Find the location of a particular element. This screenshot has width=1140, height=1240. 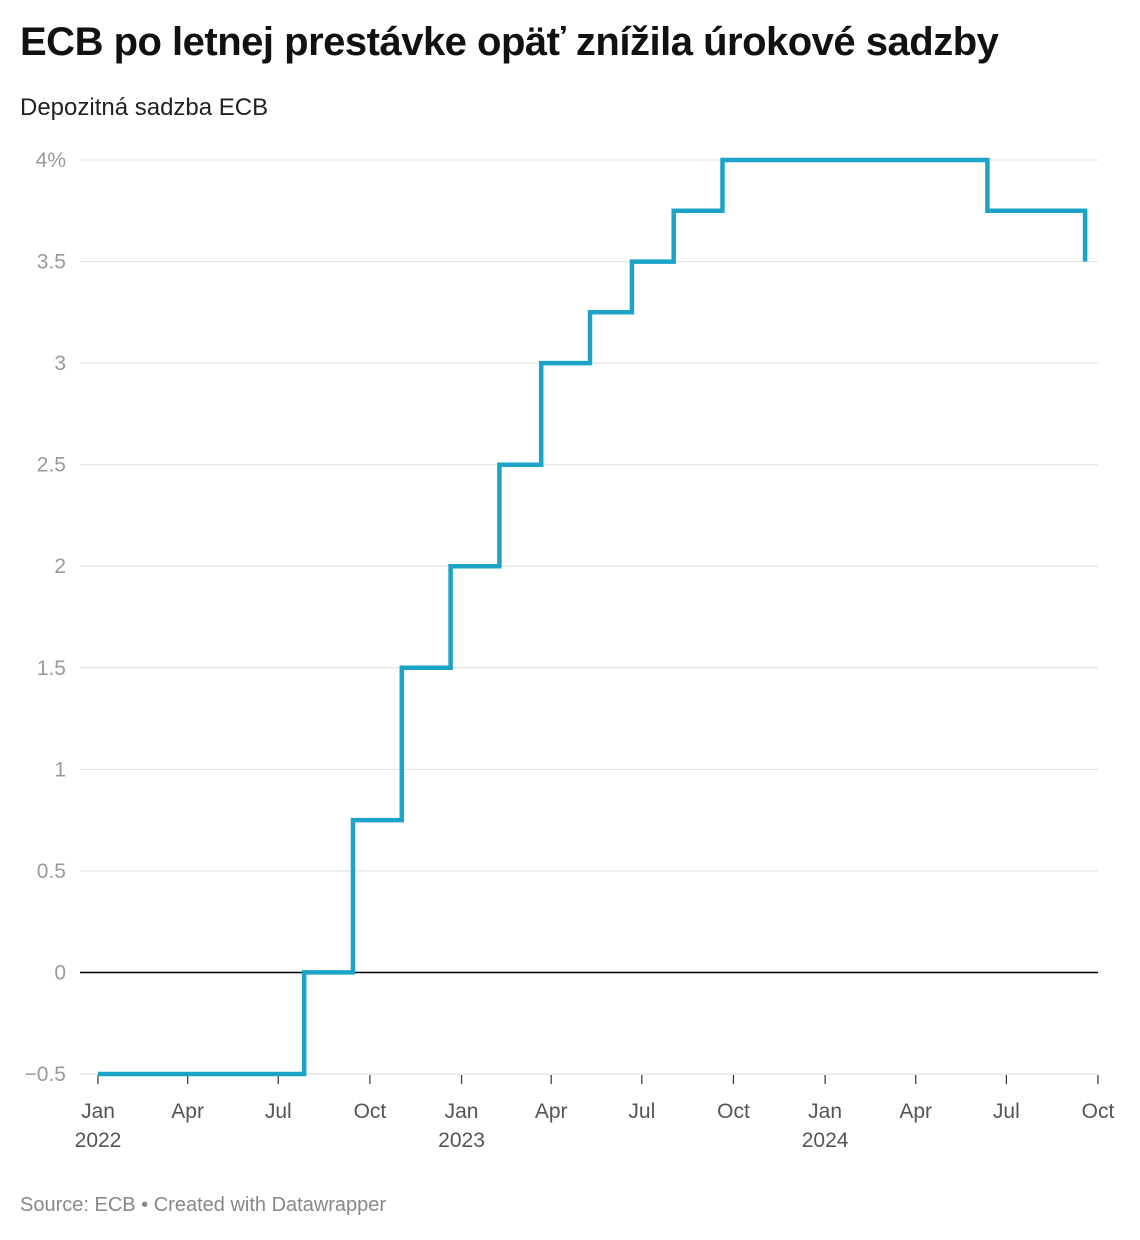

y-tick-label: 3 is located at coordinates (60, 363).